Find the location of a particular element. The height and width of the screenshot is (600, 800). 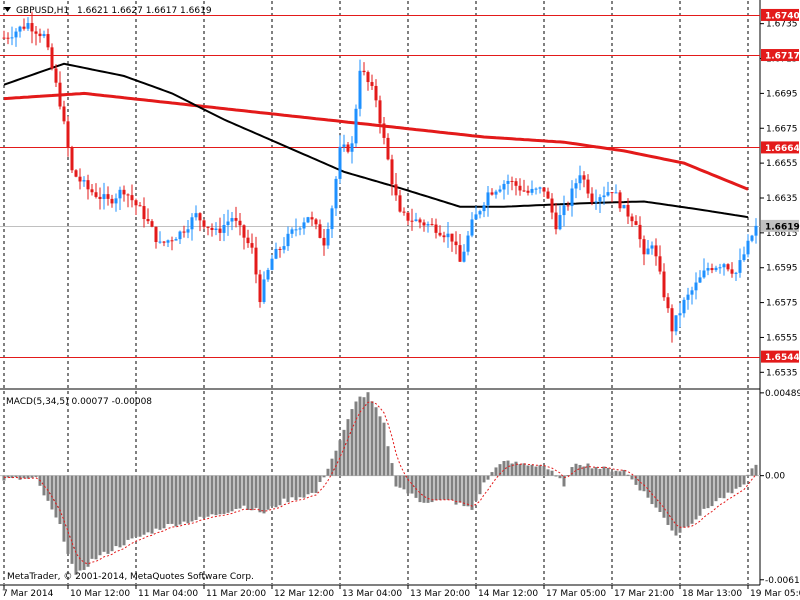

price-tick-label: 1.6535 is located at coordinates (782, 373).